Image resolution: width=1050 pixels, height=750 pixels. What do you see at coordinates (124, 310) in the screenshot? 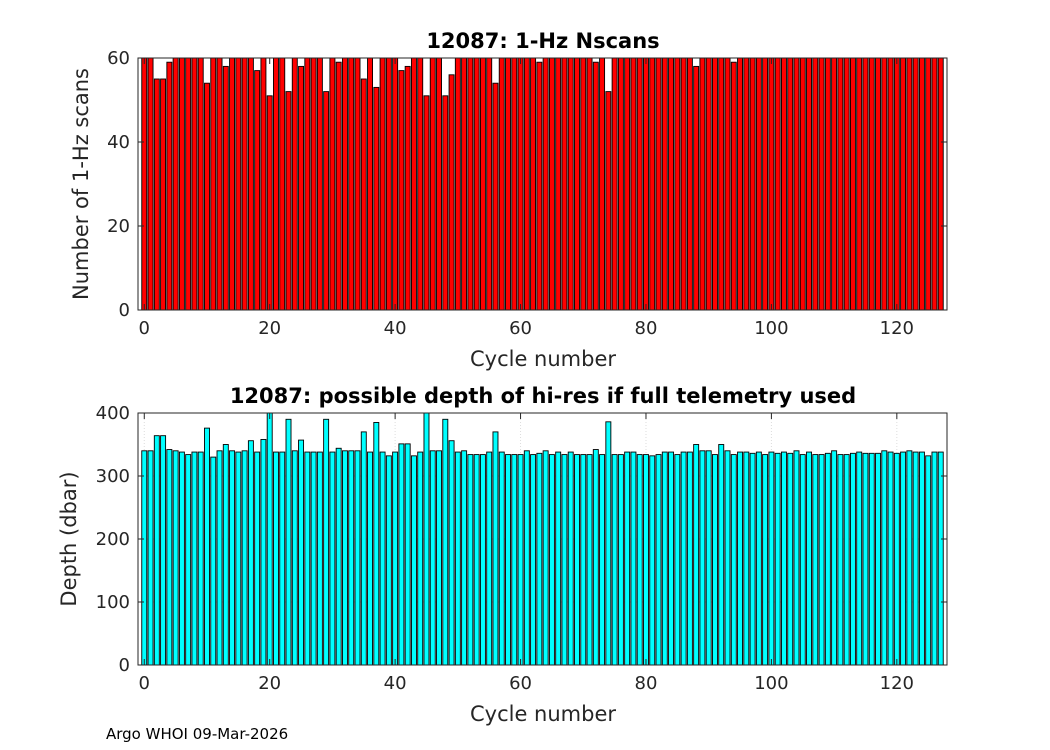
I see `nscans-y-tick-label: 0` at bounding box center [124, 310].